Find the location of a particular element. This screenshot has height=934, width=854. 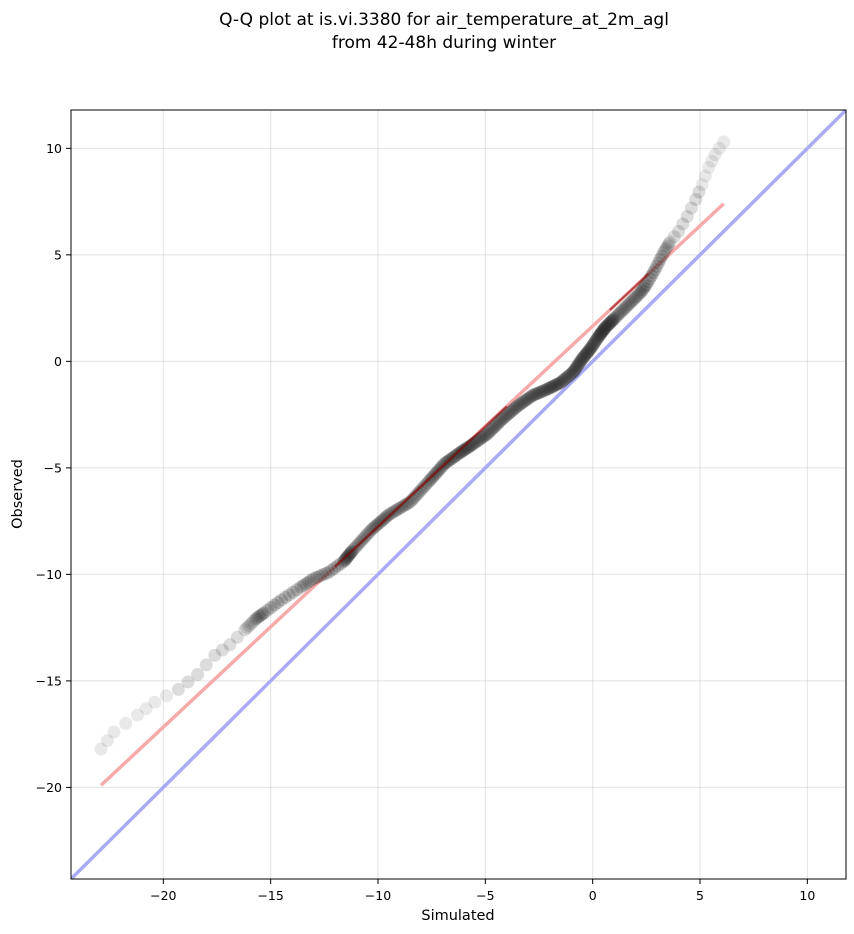

y-tick-label: −10 is located at coordinates (49, 574).